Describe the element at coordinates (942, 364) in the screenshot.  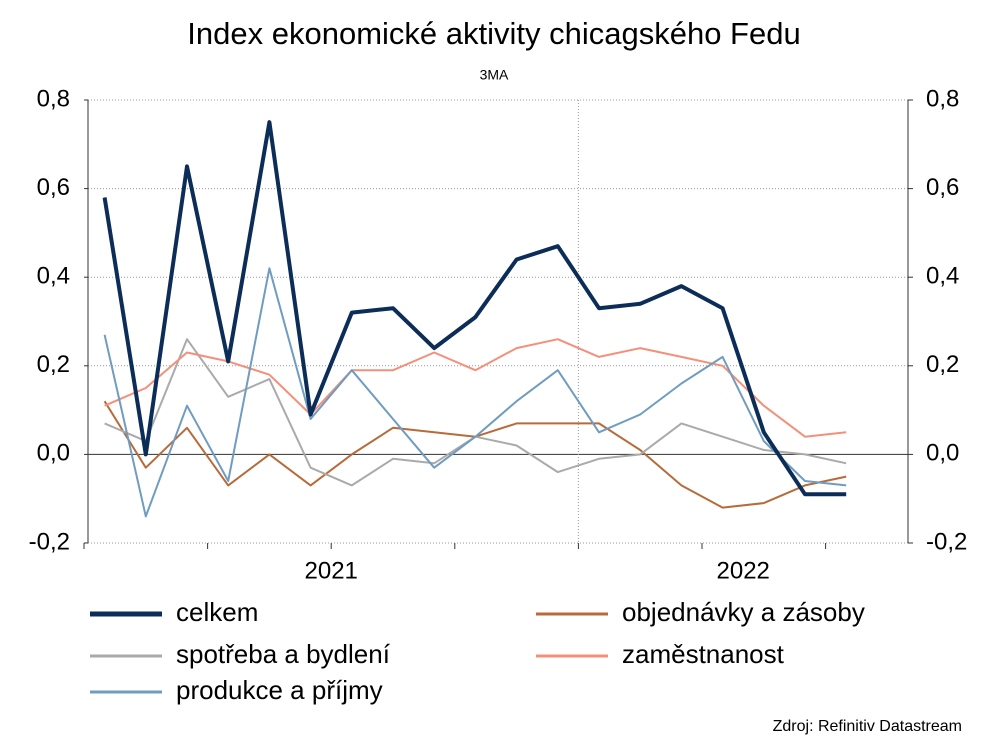
I see `y2-tick-label: 0,2` at that location.